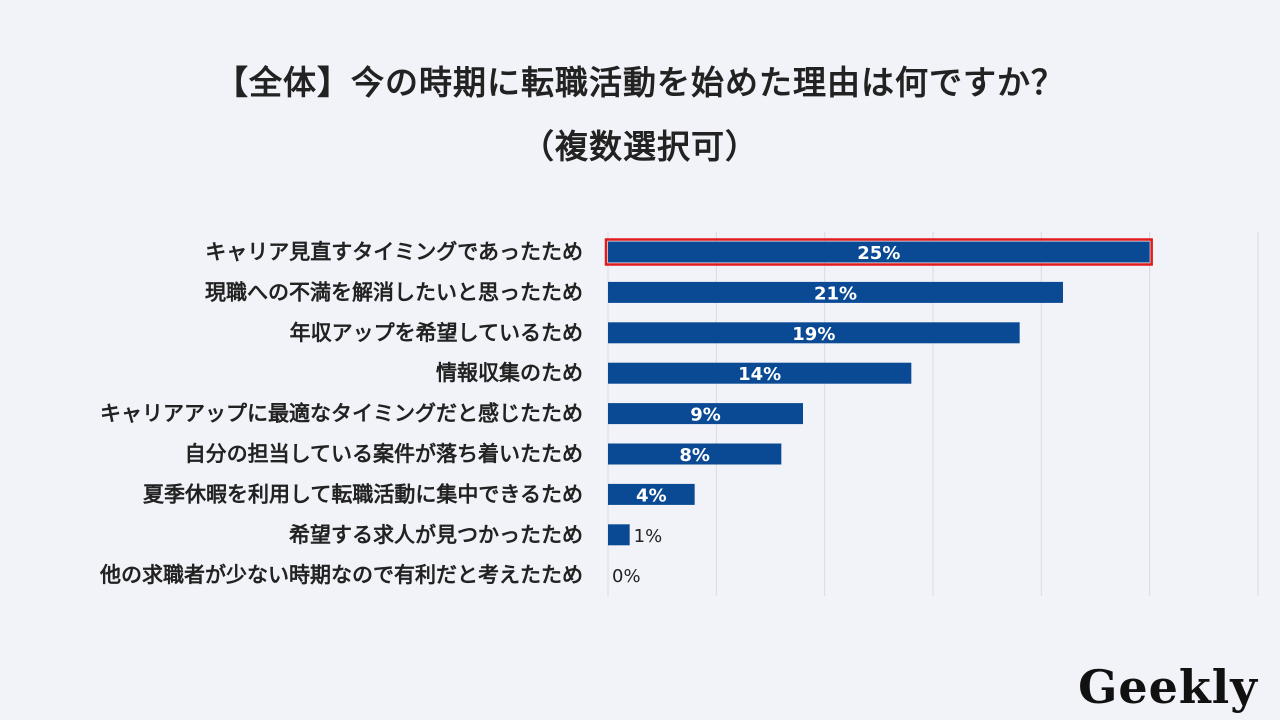 The height and width of the screenshot is (720, 1280). Describe the element at coordinates (394, 252) in the screenshot. I see `category-label: キャリア見直すタイミングであったため` at that location.